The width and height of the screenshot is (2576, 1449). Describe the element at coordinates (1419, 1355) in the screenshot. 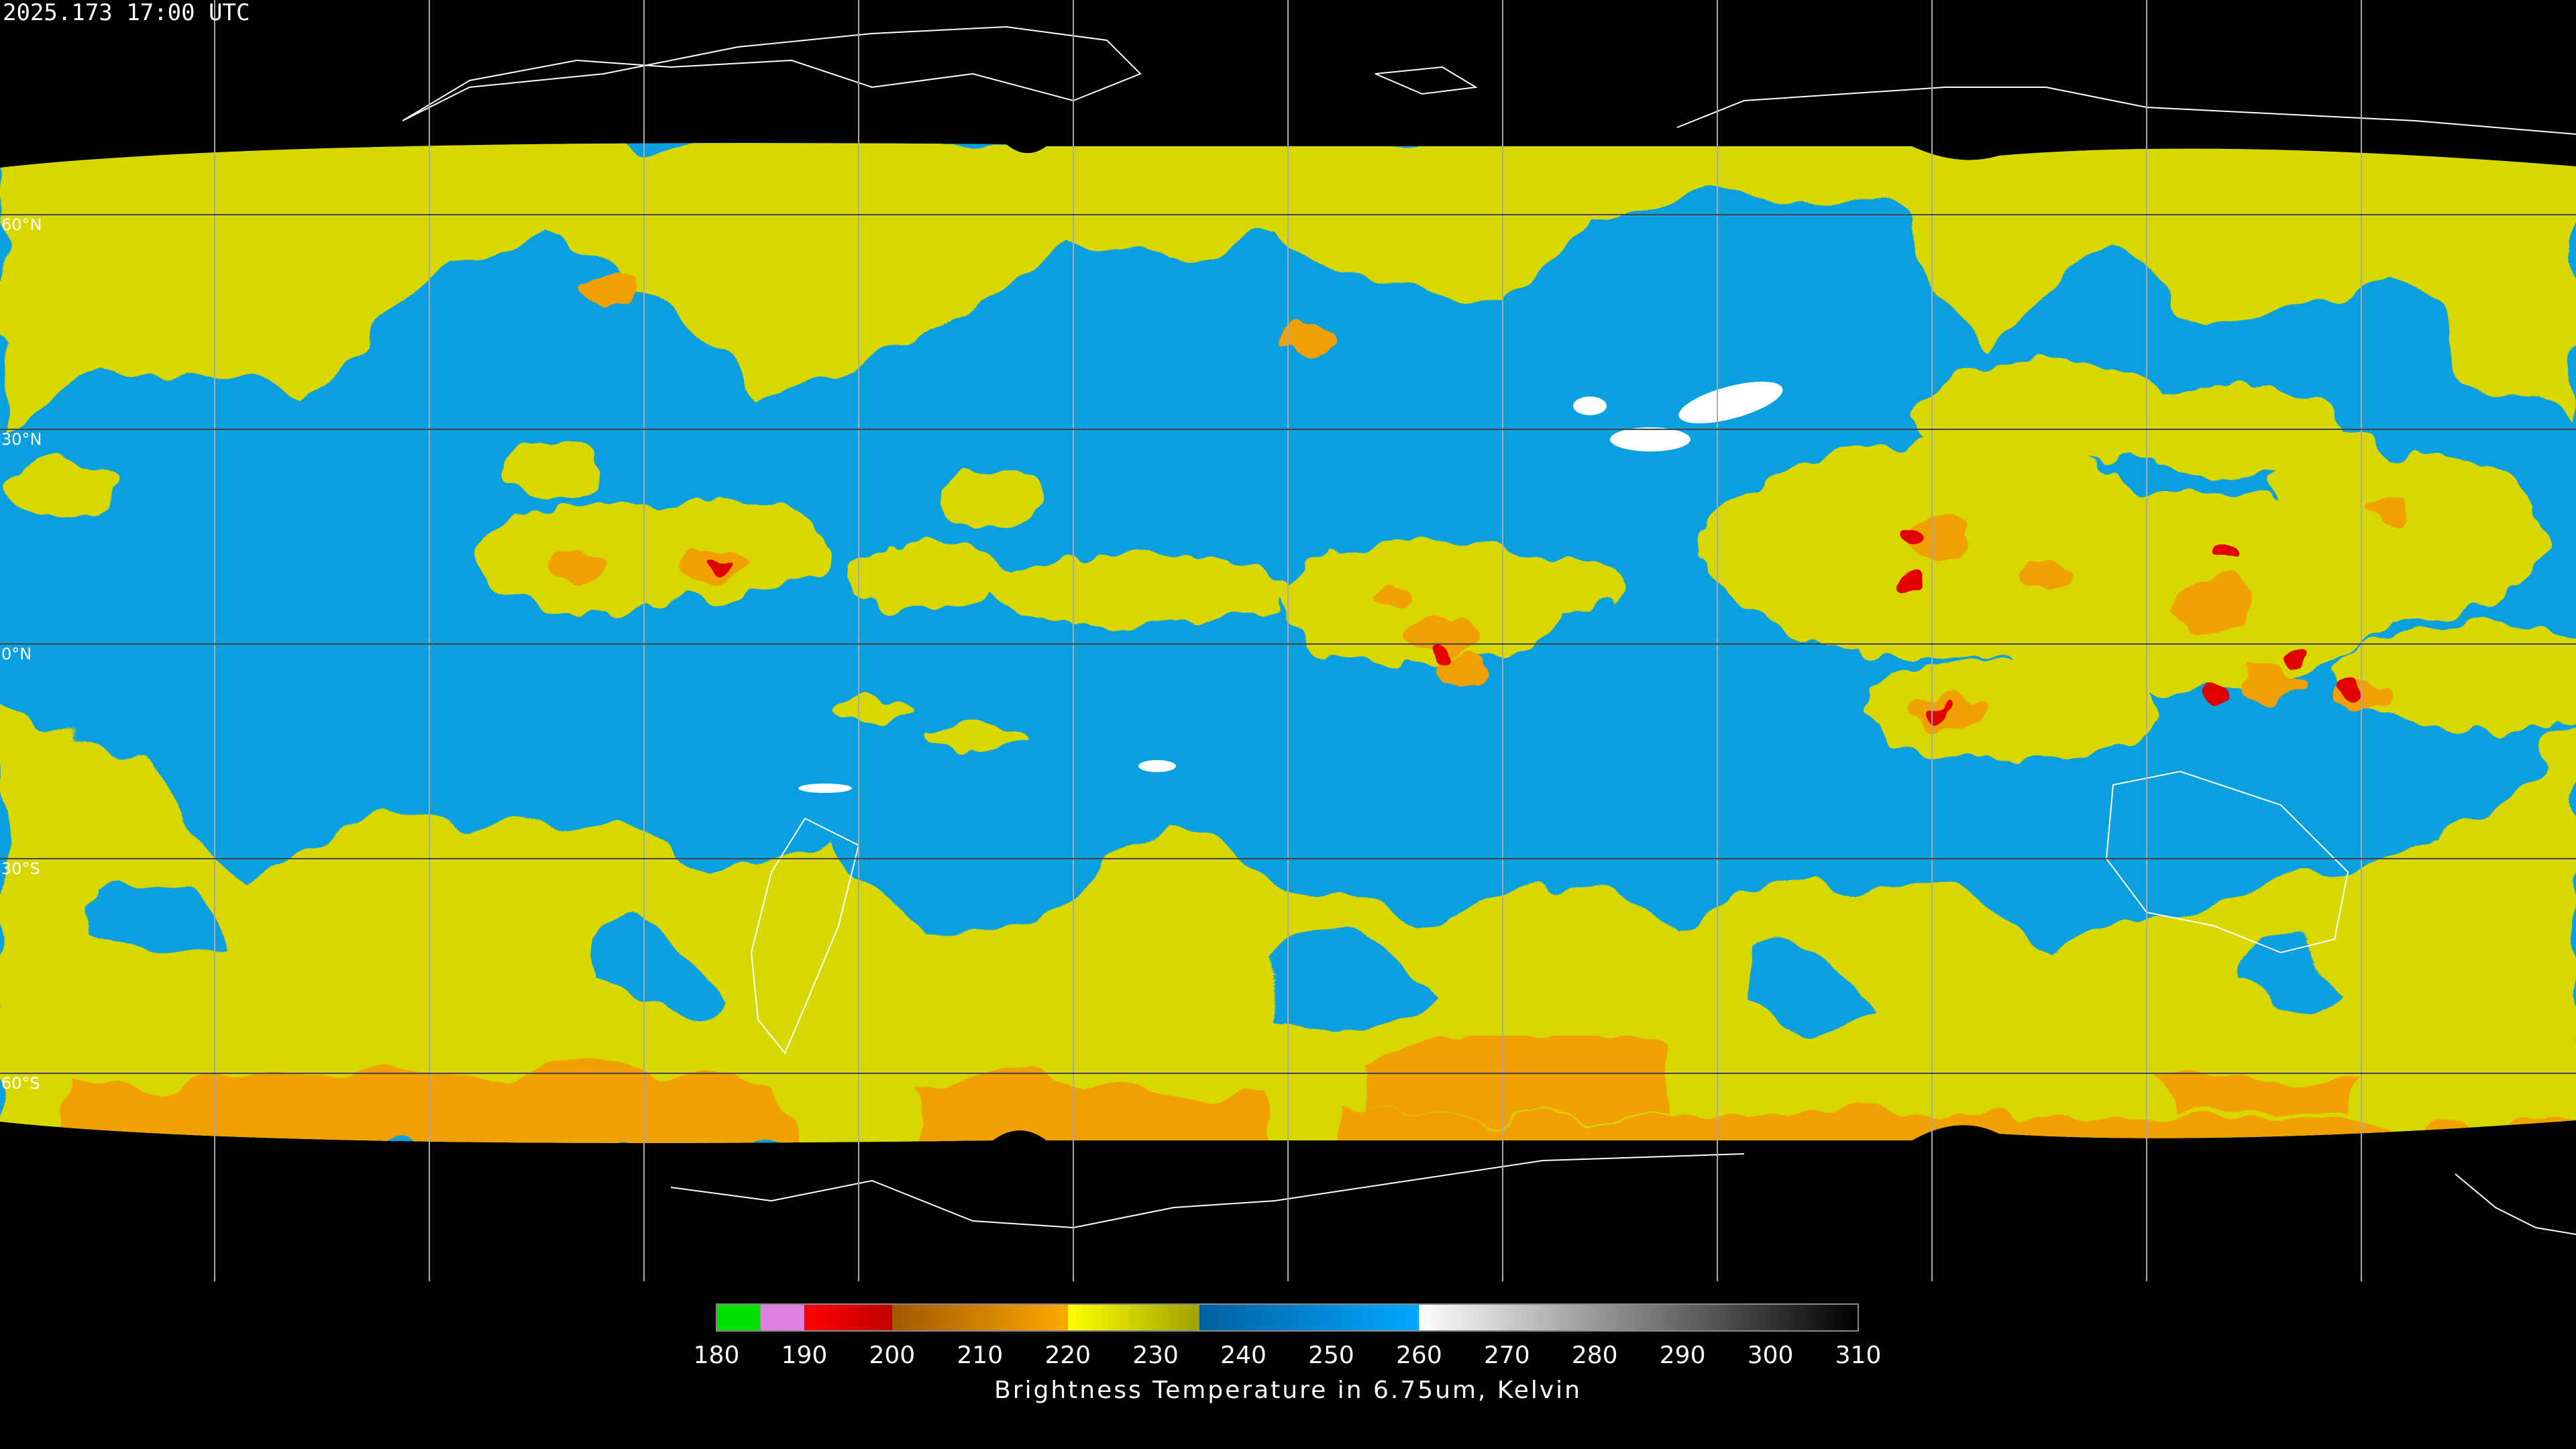

I see `colorbar-tick-label: 260` at that location.